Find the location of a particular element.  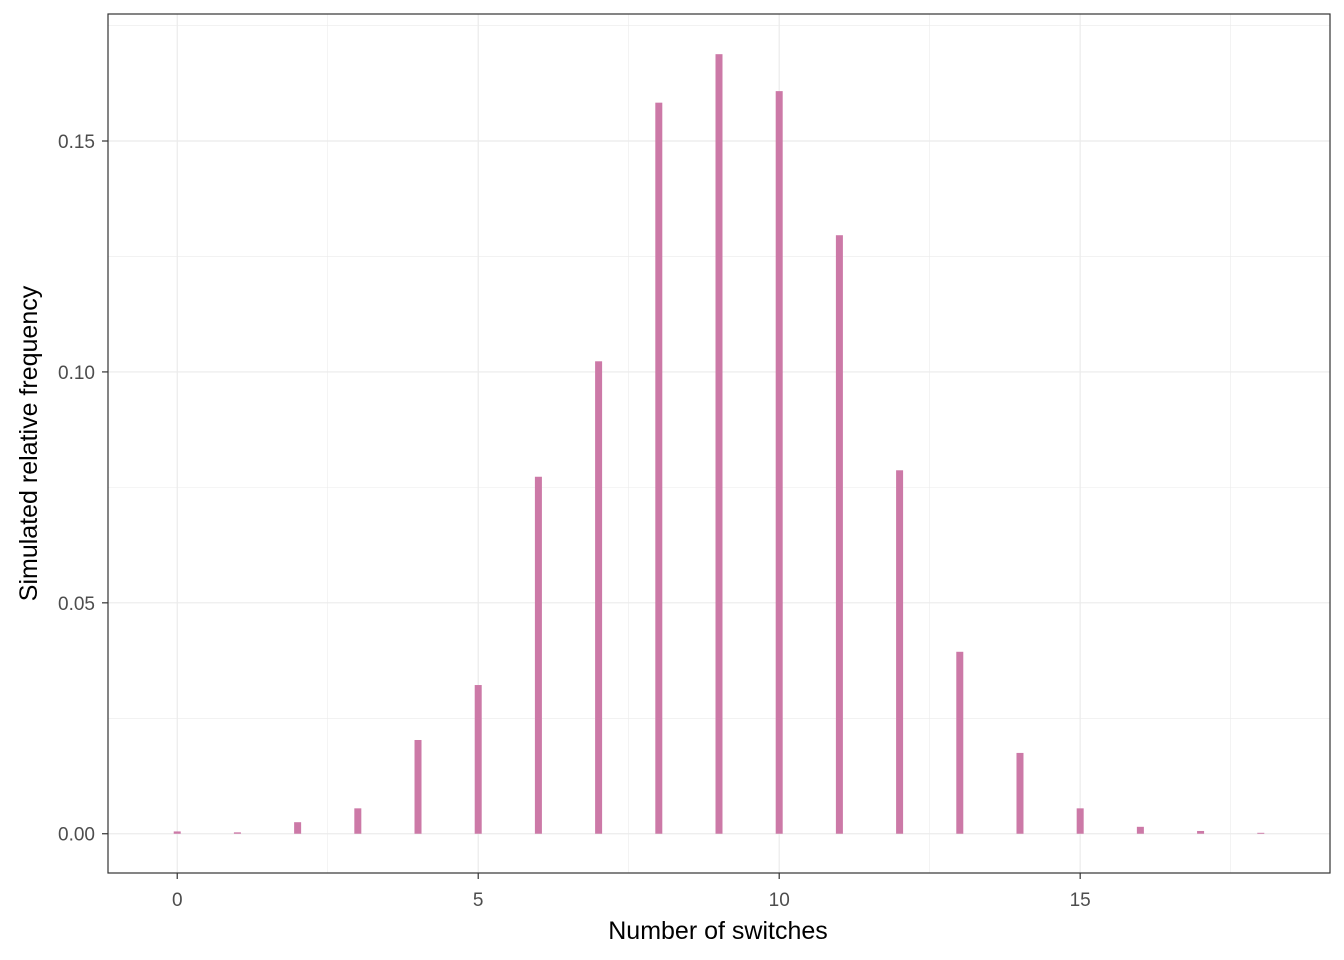

y-tick-label: 0.00 is located at coordinates (76, 835).